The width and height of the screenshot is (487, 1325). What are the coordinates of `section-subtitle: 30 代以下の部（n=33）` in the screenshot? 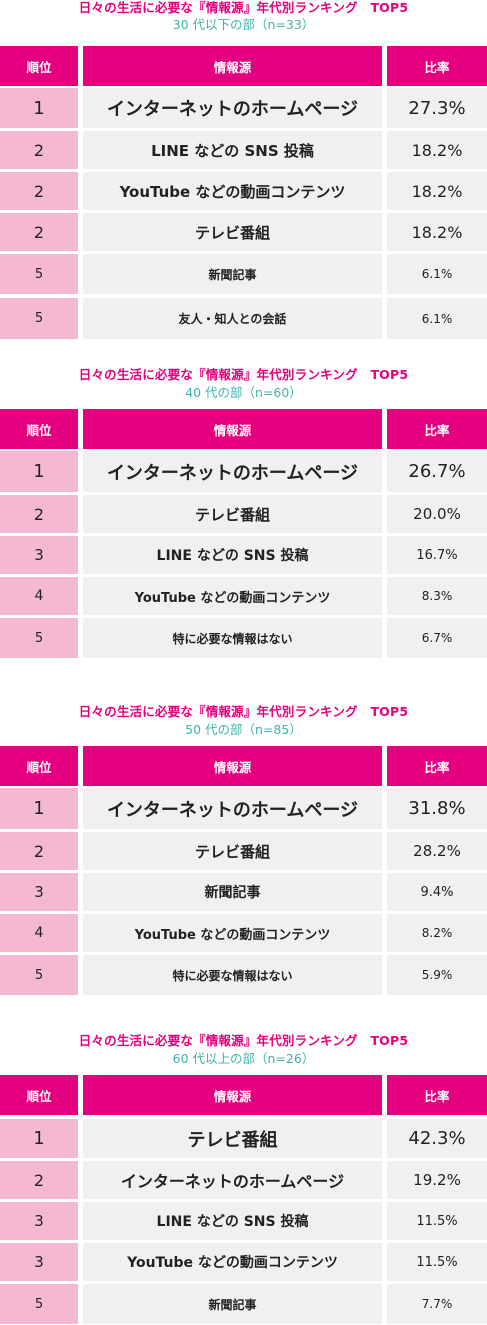 It's located at (243, 24).